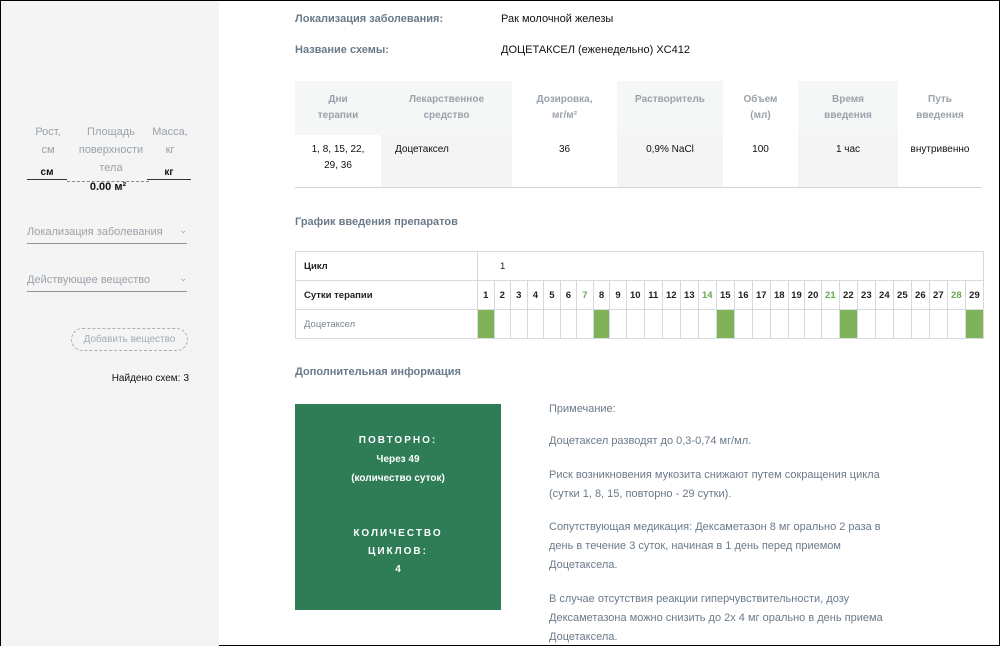 The height and width of the screenshot is (646, 1000). I want to click on bsa-divider, so click(108, 181).